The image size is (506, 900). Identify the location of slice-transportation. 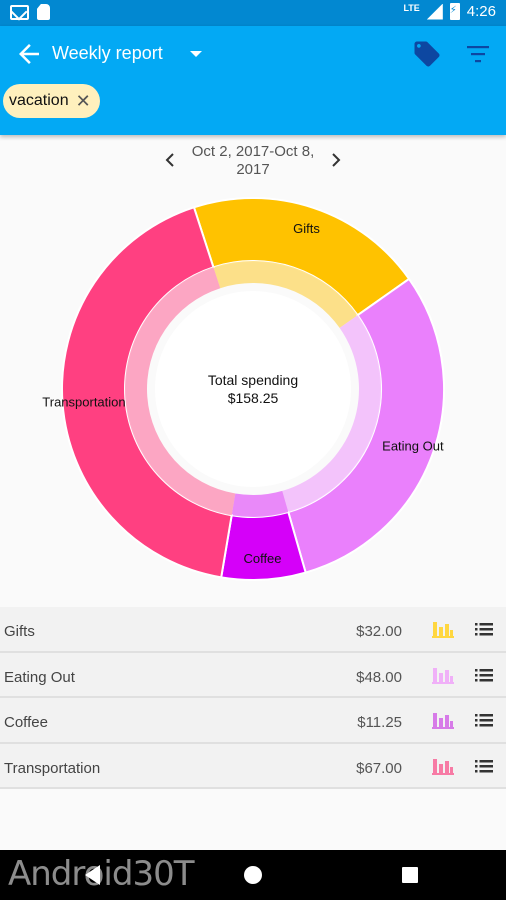
(147, 392).